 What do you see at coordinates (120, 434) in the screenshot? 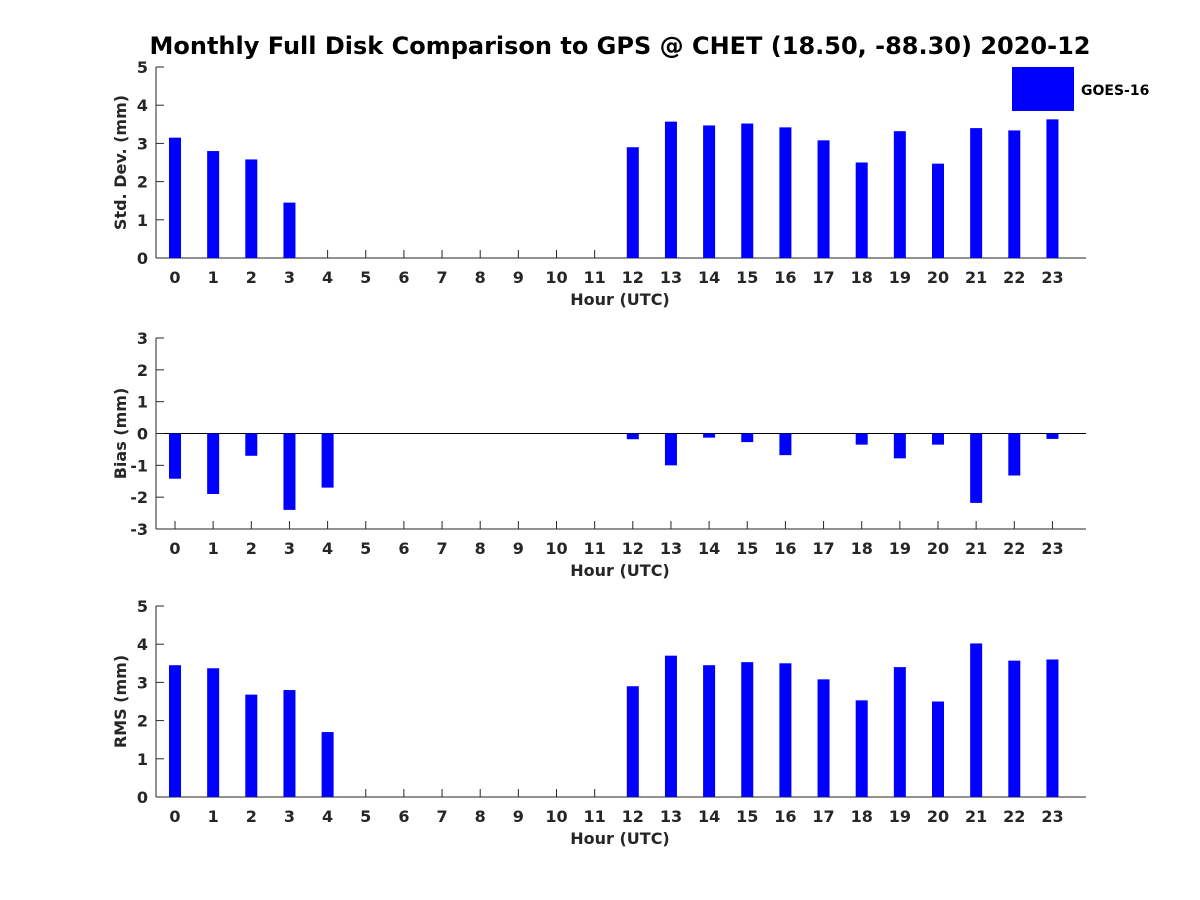
I see `y-axis-label: Bias (mm)` at bounding box center [120, 434].